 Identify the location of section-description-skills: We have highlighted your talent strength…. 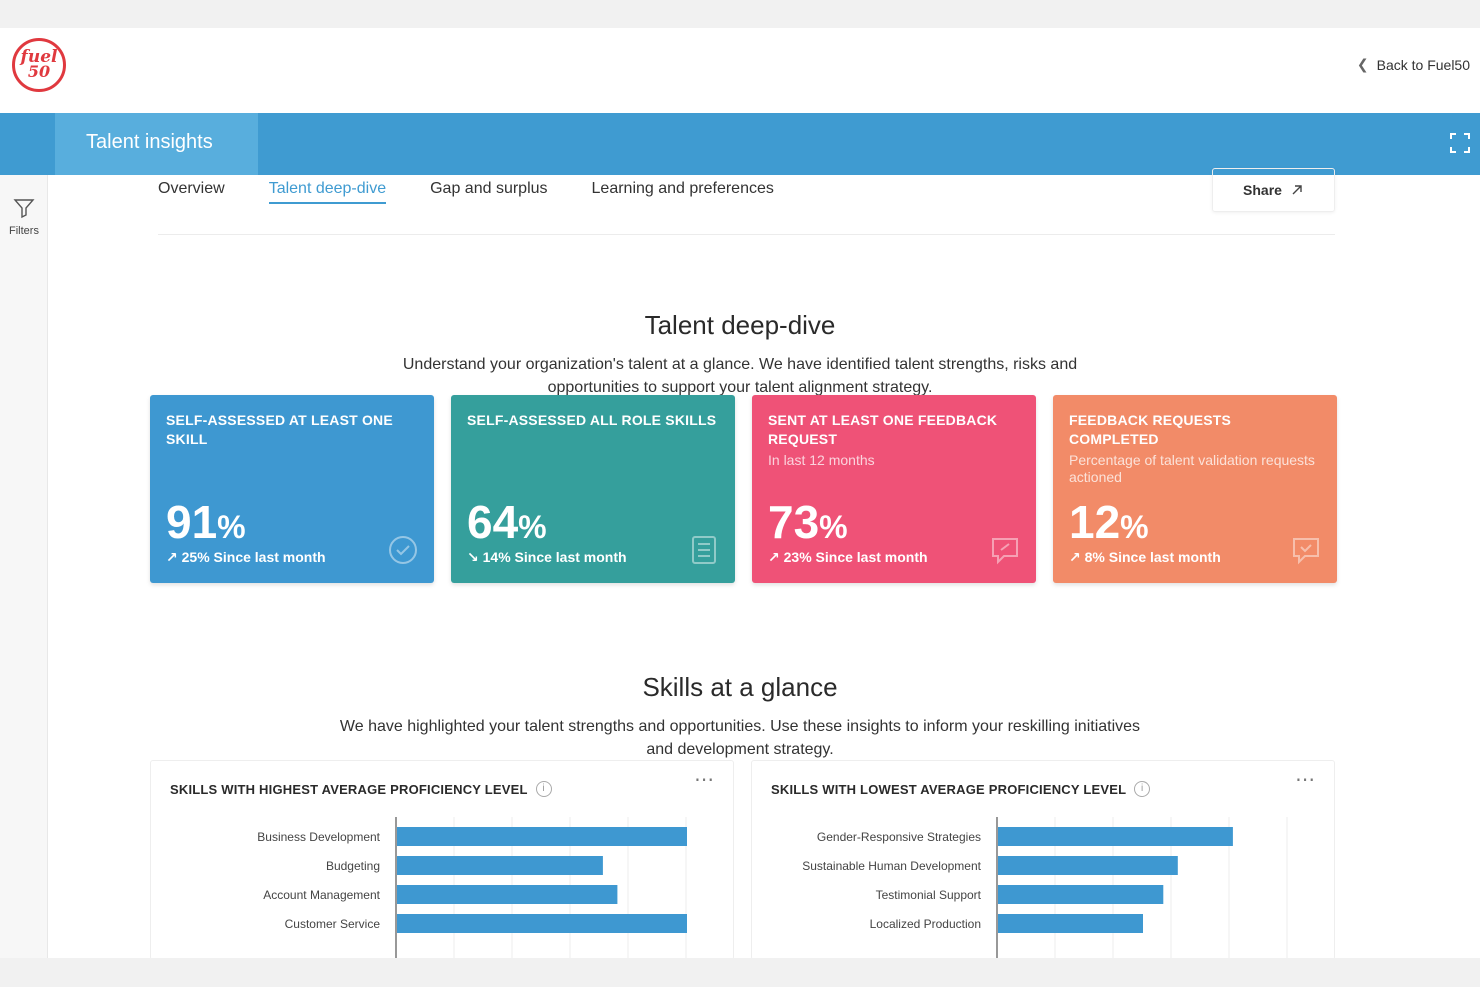
(740, 738).